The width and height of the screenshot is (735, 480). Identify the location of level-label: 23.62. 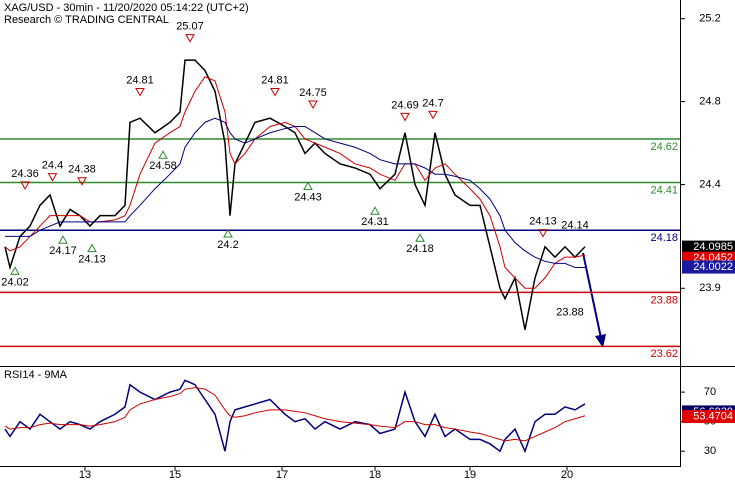
(664, 354).